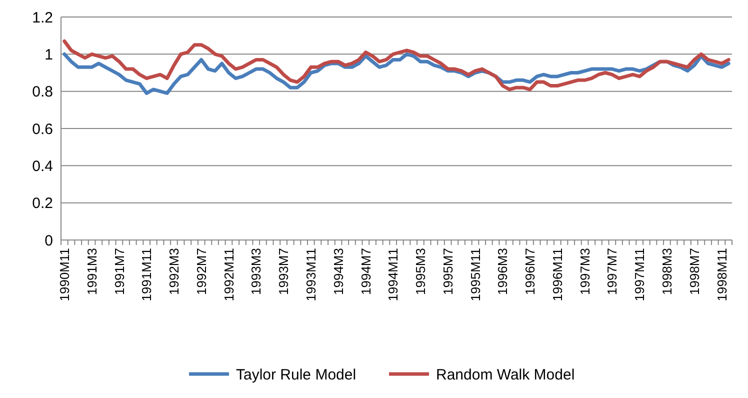 Image resolution: width=748 pixels, height=398 pixels. What do you see at coordinates (584, 271) in the screenshot?
I see `x-tick-label: 1997M3` at bounding box center [584, 271].